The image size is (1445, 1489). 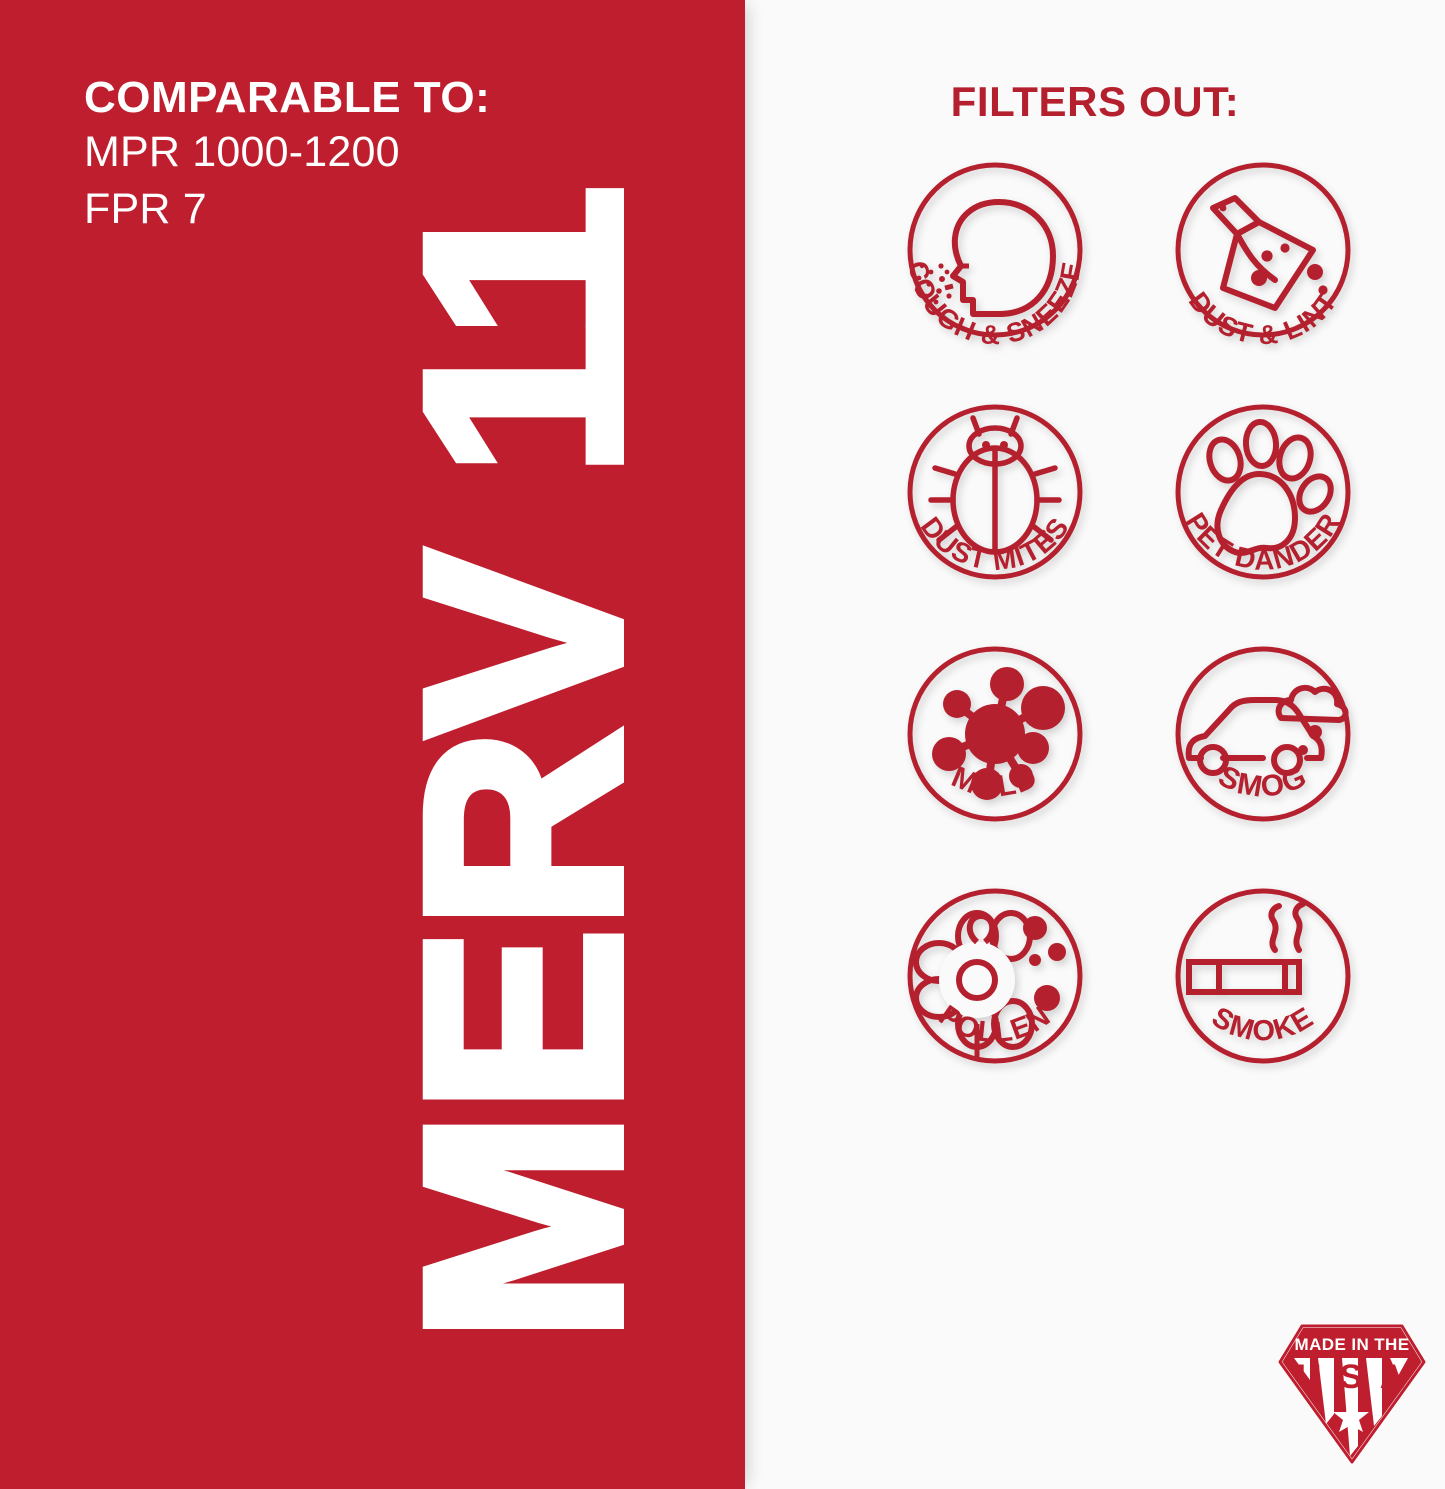 I want to click on comparable-line-fpr: FPR 7, so click(x=145, y=208).